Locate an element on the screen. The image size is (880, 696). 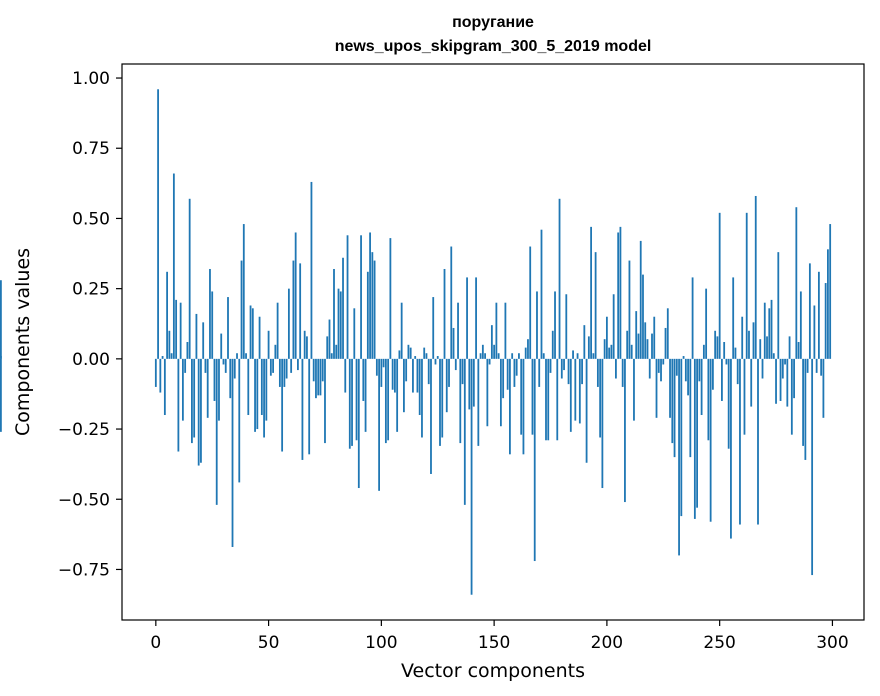
bar-undefined is located at coordinates (1, 395).